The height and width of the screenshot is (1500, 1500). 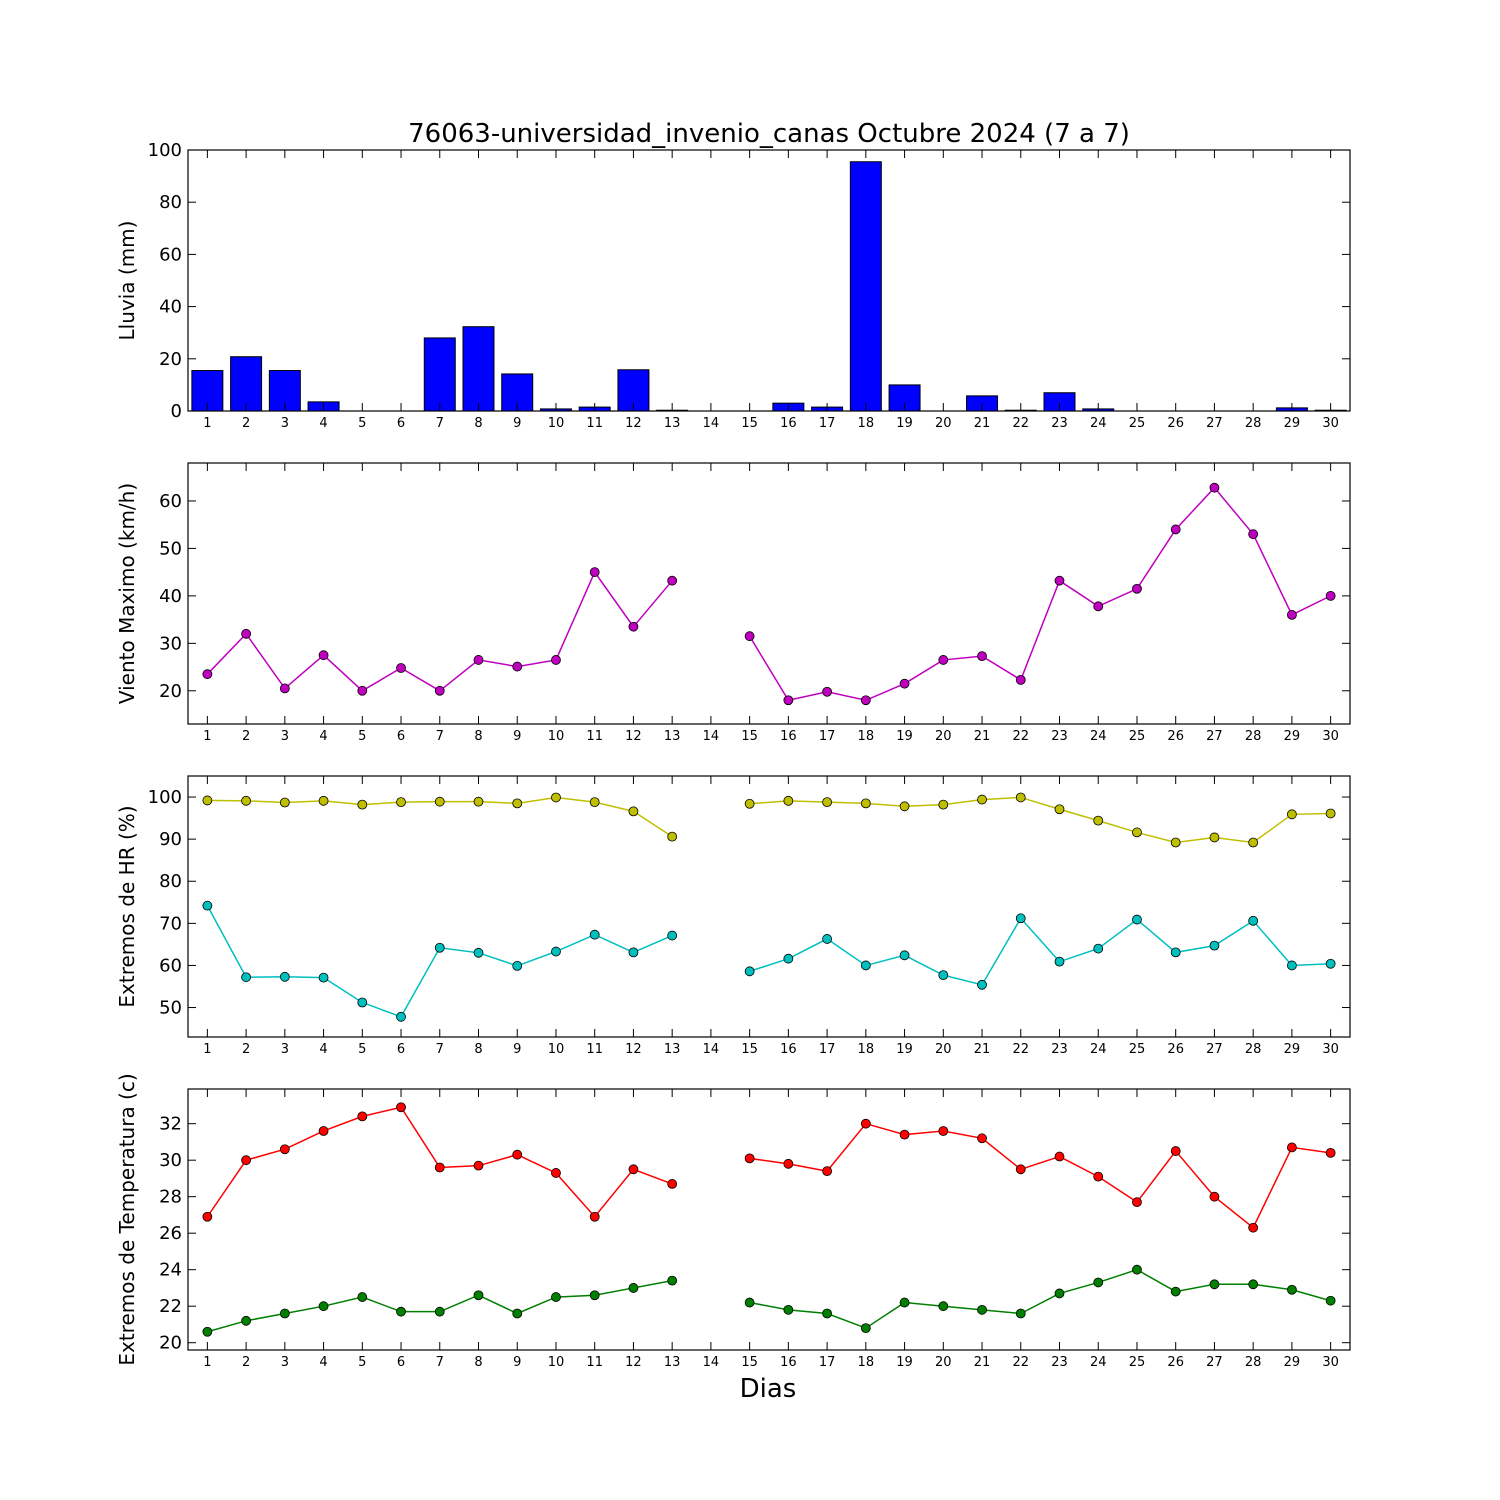 What do you see at coordinates (170, 1233) in the screenshot?
I see `ytick-label: 26` at bounding box center [170, 1233].